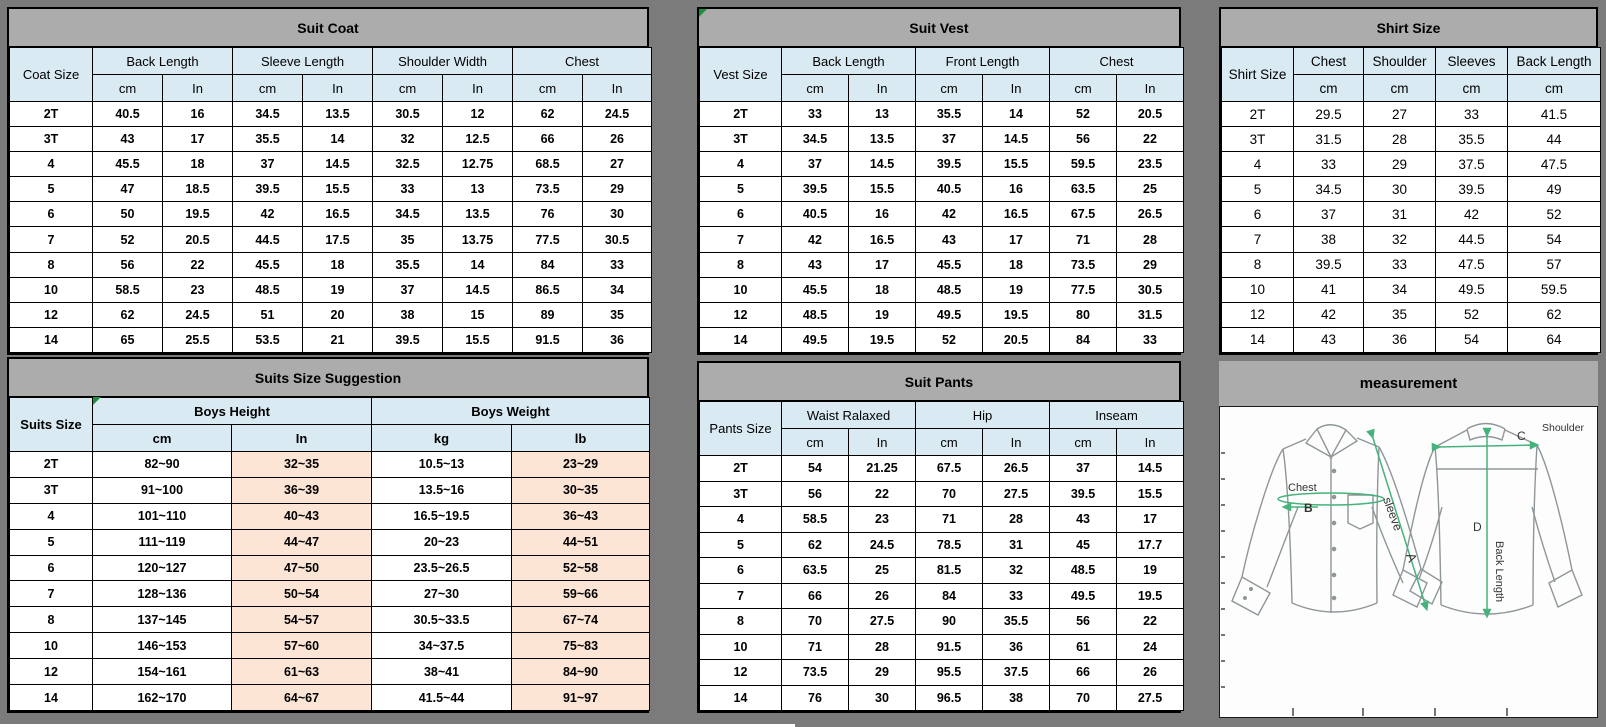 The height and width of the screenshot is (727, 1606). Describe the element at coordinates (1150, 697) in the screenshot. I see `data-cell: 27.5` at that location.